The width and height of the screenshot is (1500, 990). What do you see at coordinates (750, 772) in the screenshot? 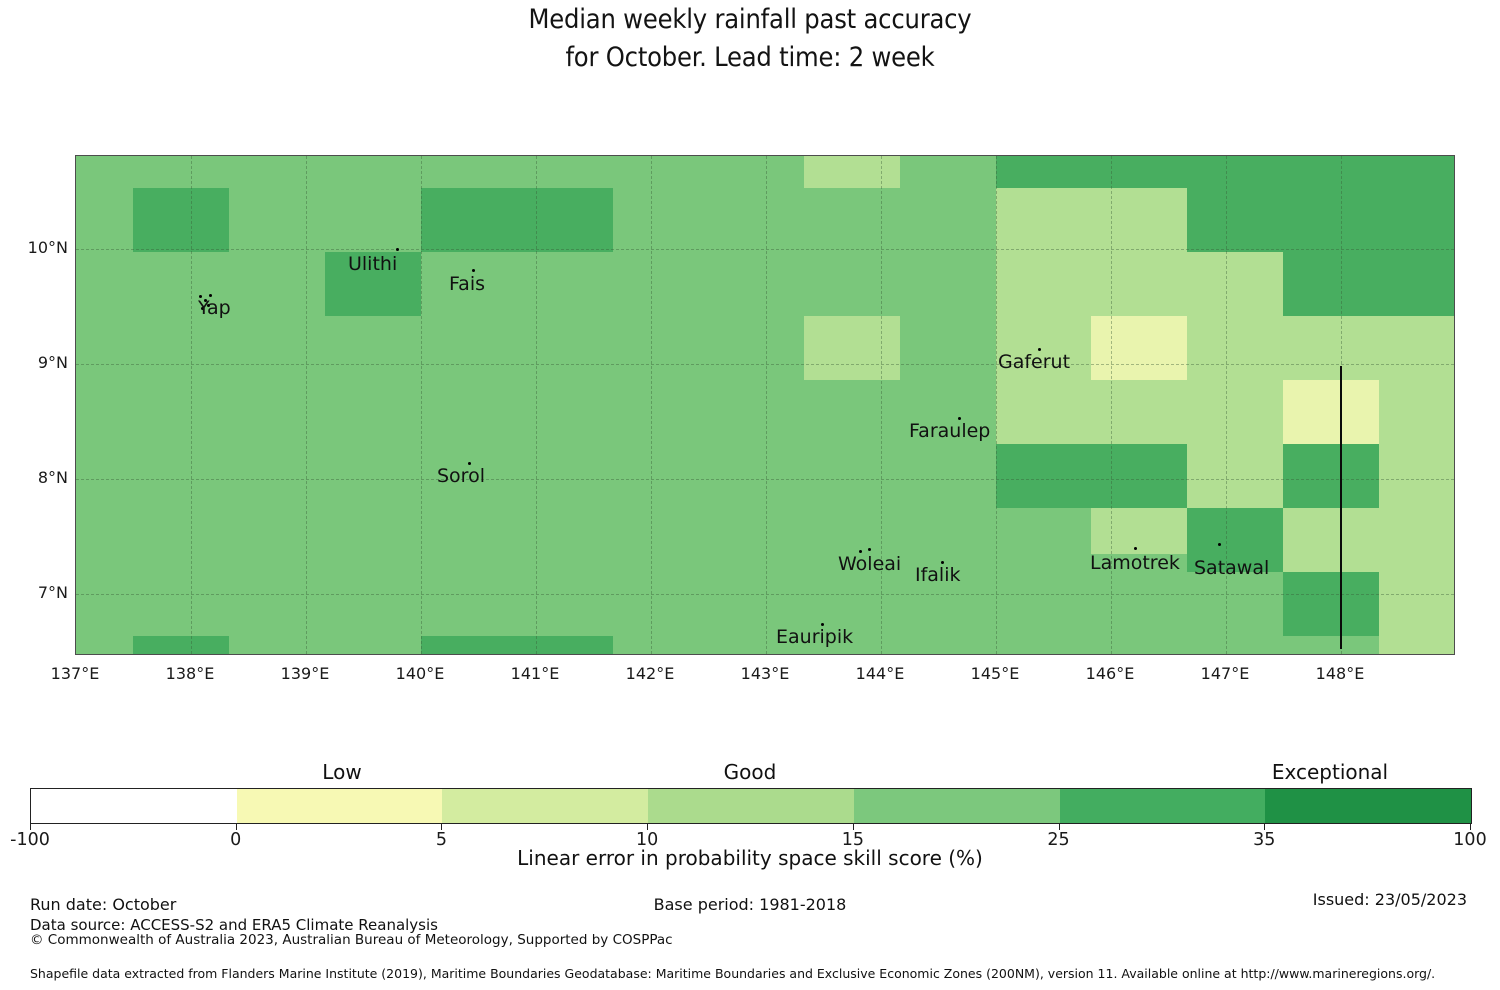
I see `colorbar-category-good: Good` at bounding box center [750, 772].